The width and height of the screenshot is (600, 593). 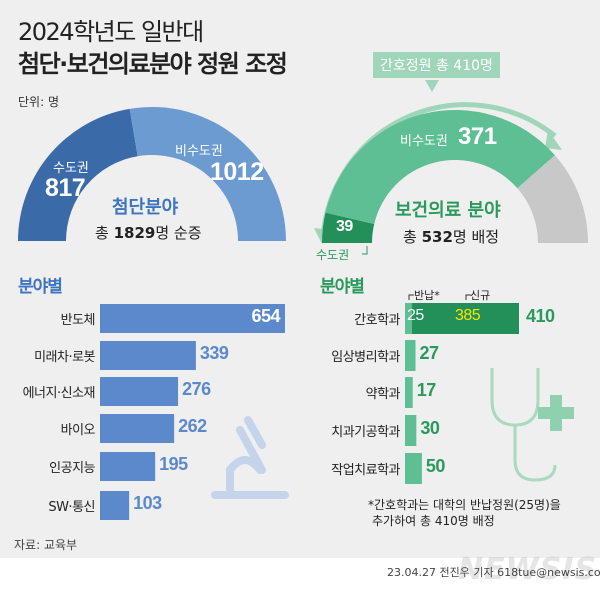 I want to click on bar-label: 바이오, so click(x=78, y=430).